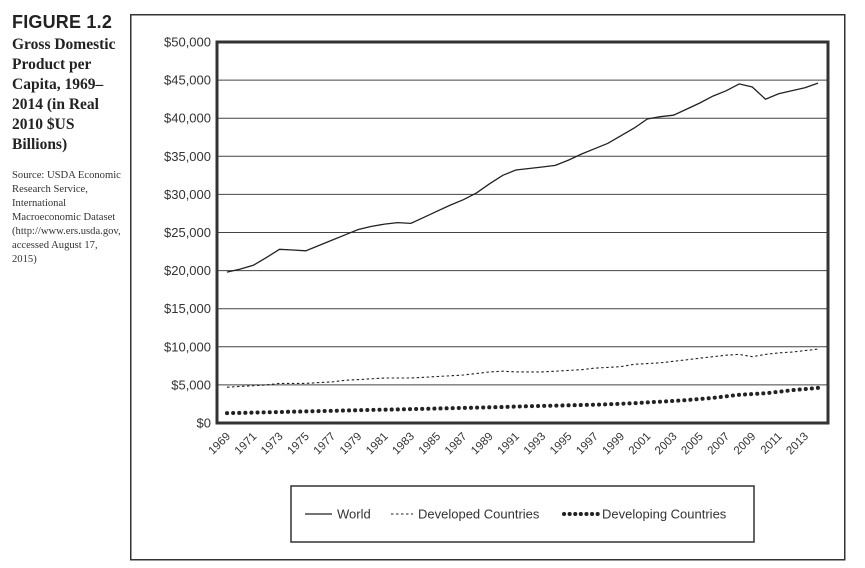  What do you see at coordinates (298, 444) in the screenshot?
I see `x-tick-label: 1975` at bounding box center [298, 444].